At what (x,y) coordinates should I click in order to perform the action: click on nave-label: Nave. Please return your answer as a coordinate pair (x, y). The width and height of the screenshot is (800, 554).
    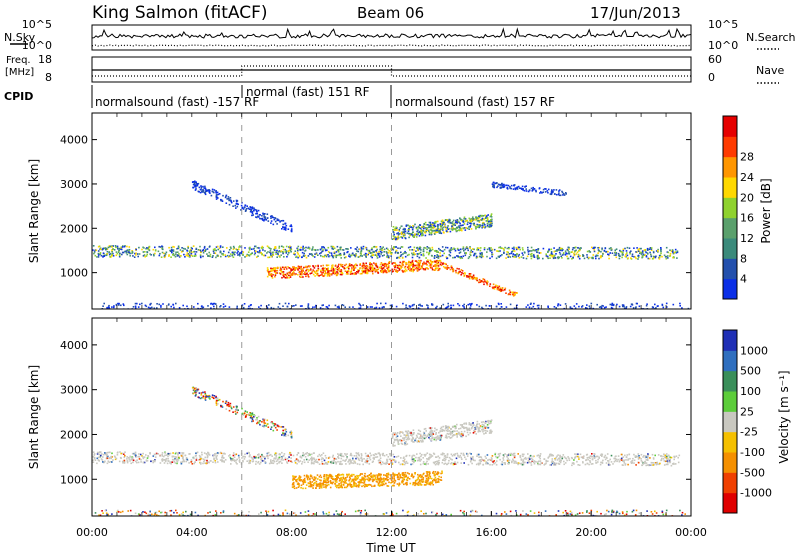
    Looking at the image, I should click on (770, 70).